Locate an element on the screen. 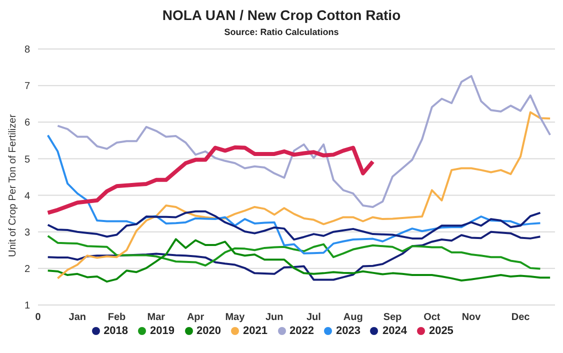 This screenshot has height=353, width=563. x-tick-label: Jan is located at coordinates (77, 318).